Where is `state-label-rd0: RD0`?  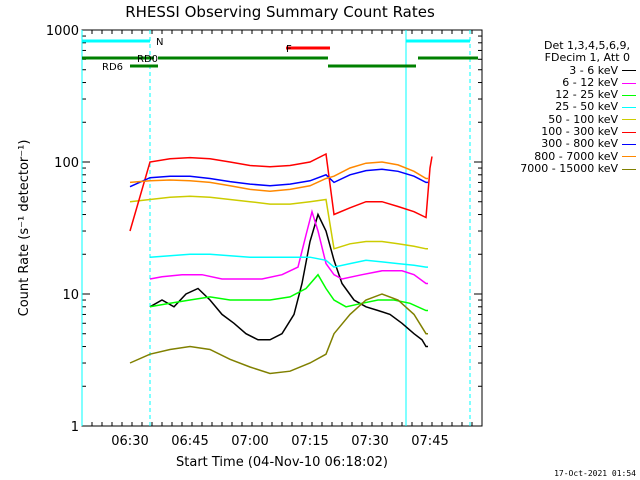 state-label-rd0: RD0 is located at coordinates (147, 59).